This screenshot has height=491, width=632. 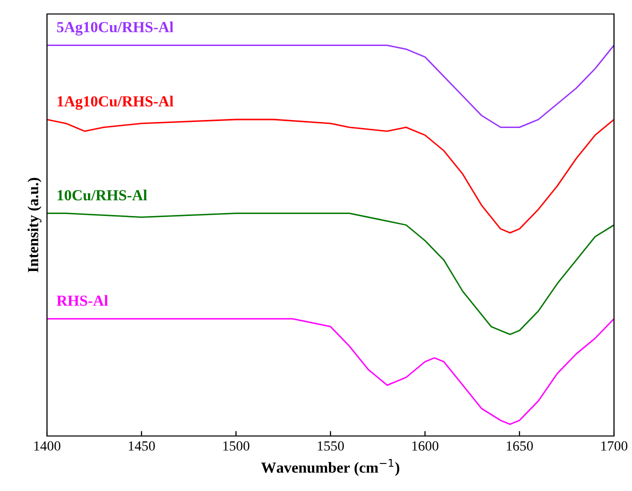 What do you see at coordinates (330, 467) in the screenshot?
I see `x-axis-title: Wavenumber (cm$^{−1}$)` at bounding box center [330, 467].